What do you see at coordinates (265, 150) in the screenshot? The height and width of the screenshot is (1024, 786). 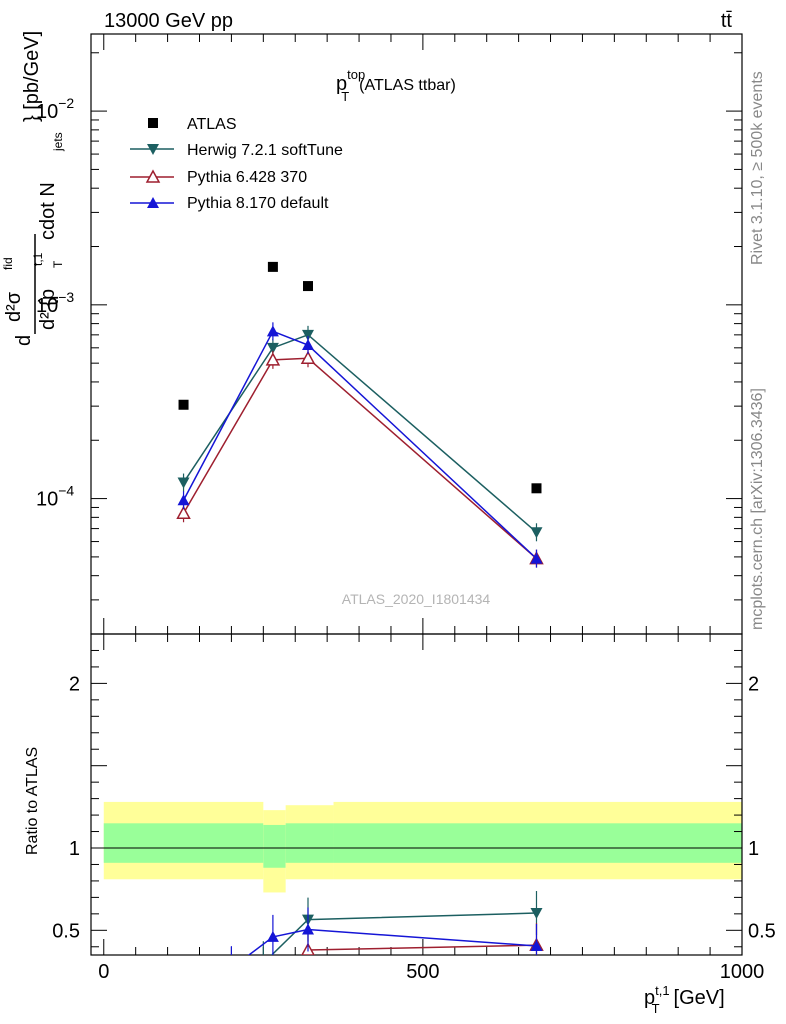 I see `legend-label-herwig: Herwig 7.2.1 softTune` at bounding box center [265, 150].